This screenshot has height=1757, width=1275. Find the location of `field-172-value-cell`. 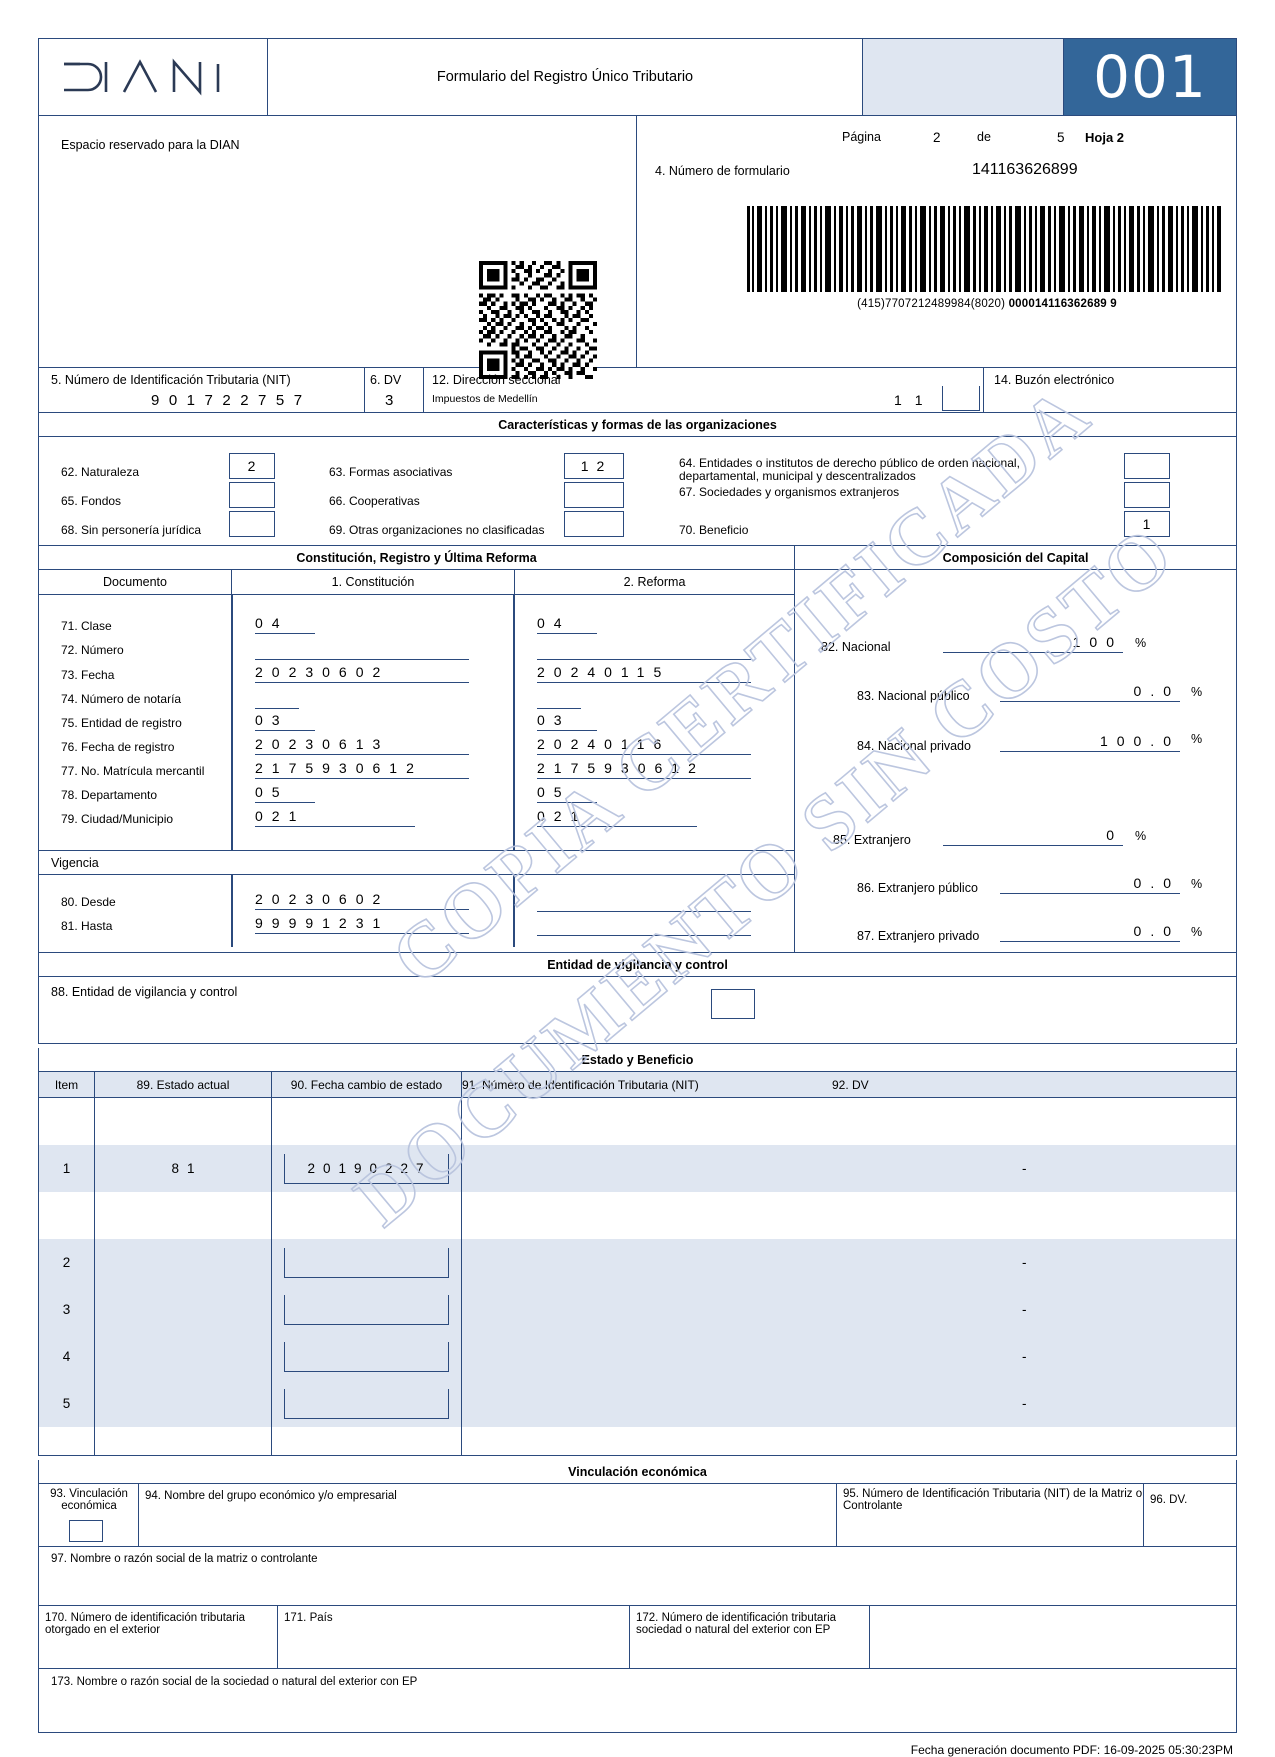

field-172-value-cell is located at coordinates (1053, 1637).